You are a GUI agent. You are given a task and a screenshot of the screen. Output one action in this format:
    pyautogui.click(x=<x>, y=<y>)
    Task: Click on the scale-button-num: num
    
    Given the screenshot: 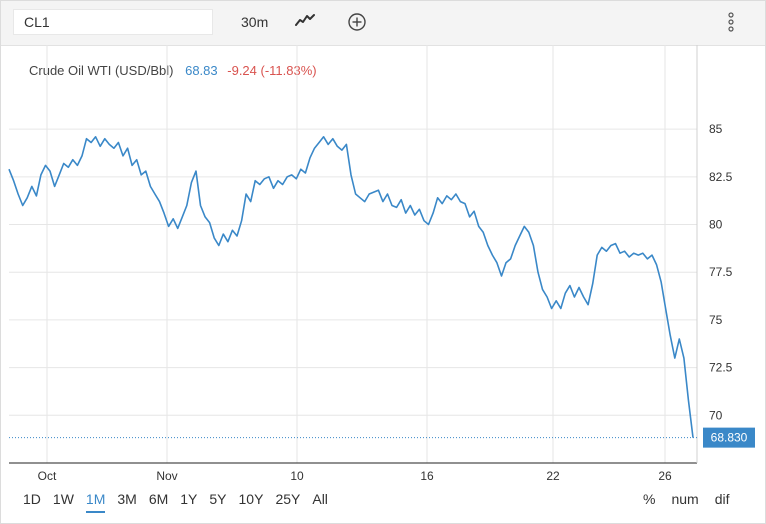 What is the action you would take?
    pyautogui.click(x=685, y=499)
    